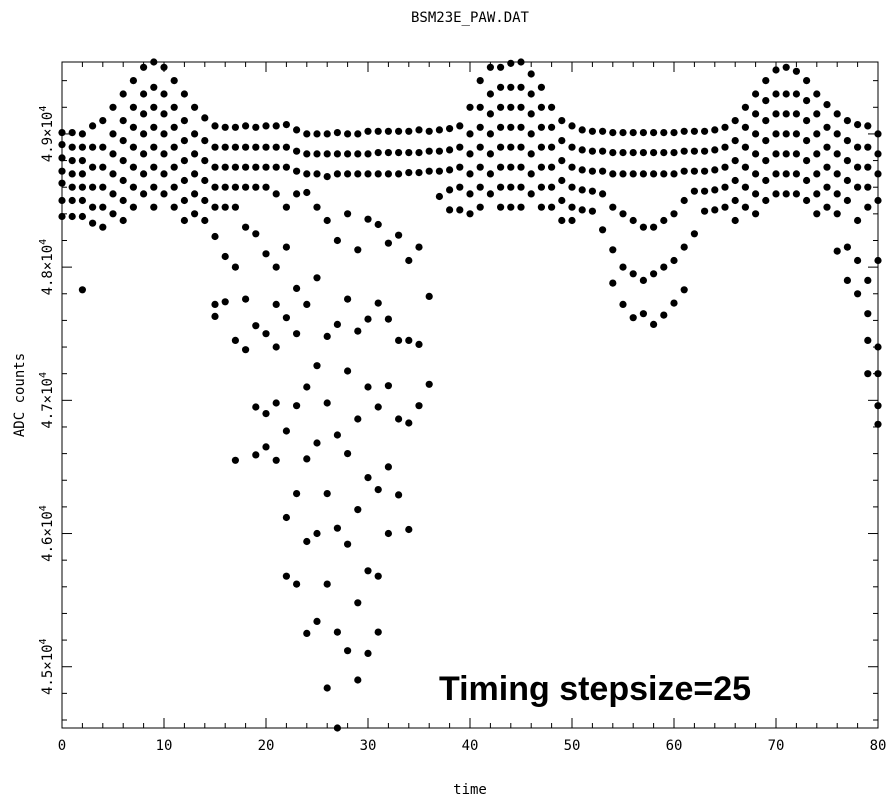 Image resolution: width=892 pixels, height=801 pixels. I want to click on x-axis-label: time, so click(470, 790).